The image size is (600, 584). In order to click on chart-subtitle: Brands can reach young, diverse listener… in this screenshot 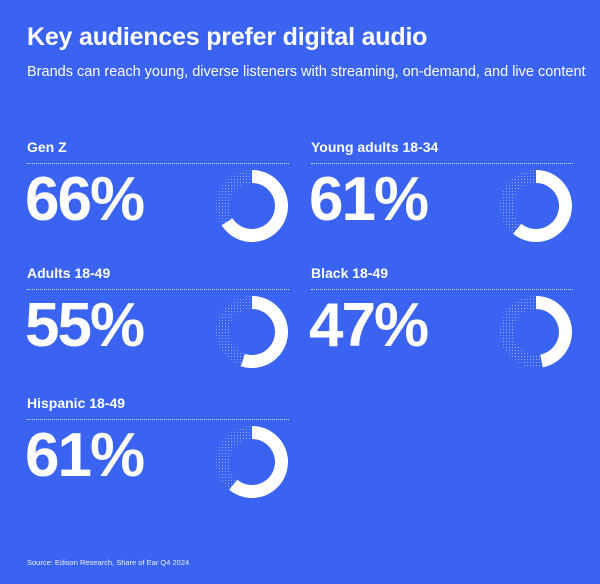, I will do `click(306, 72)`.